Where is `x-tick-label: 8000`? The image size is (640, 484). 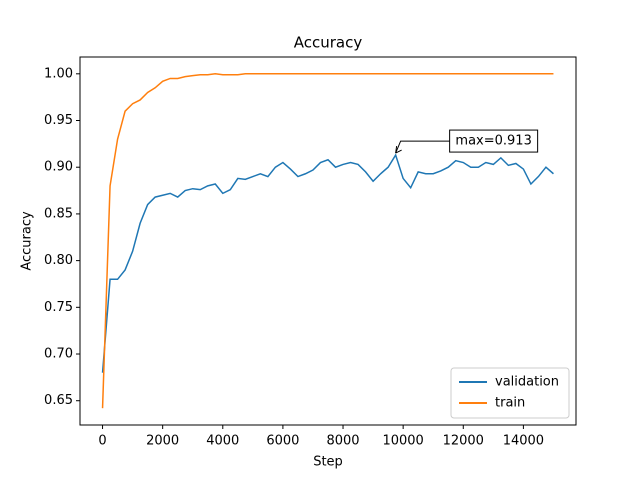
x-tick-label: 8000 is located at coordinates (342, 441).